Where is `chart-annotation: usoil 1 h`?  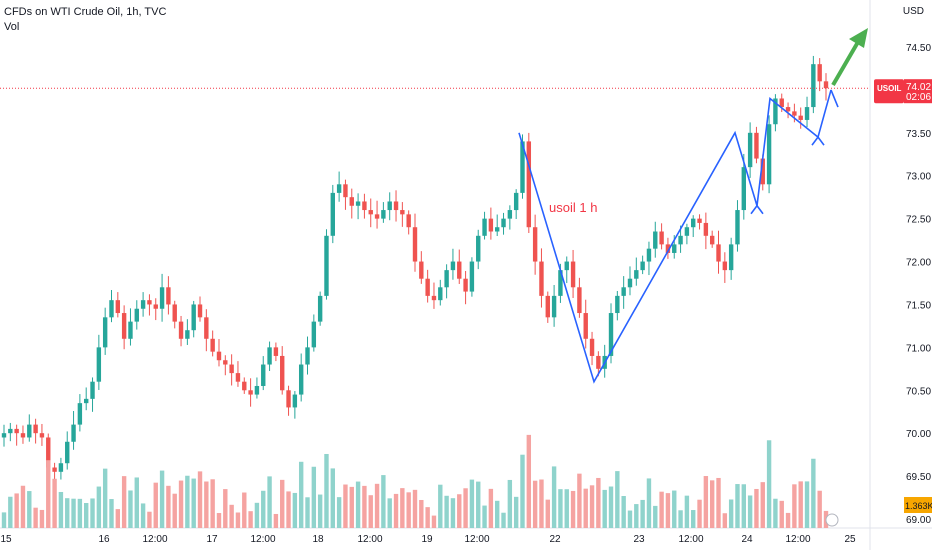
chart-annotation: usoil 1 h is located at coordinates (573, 207).